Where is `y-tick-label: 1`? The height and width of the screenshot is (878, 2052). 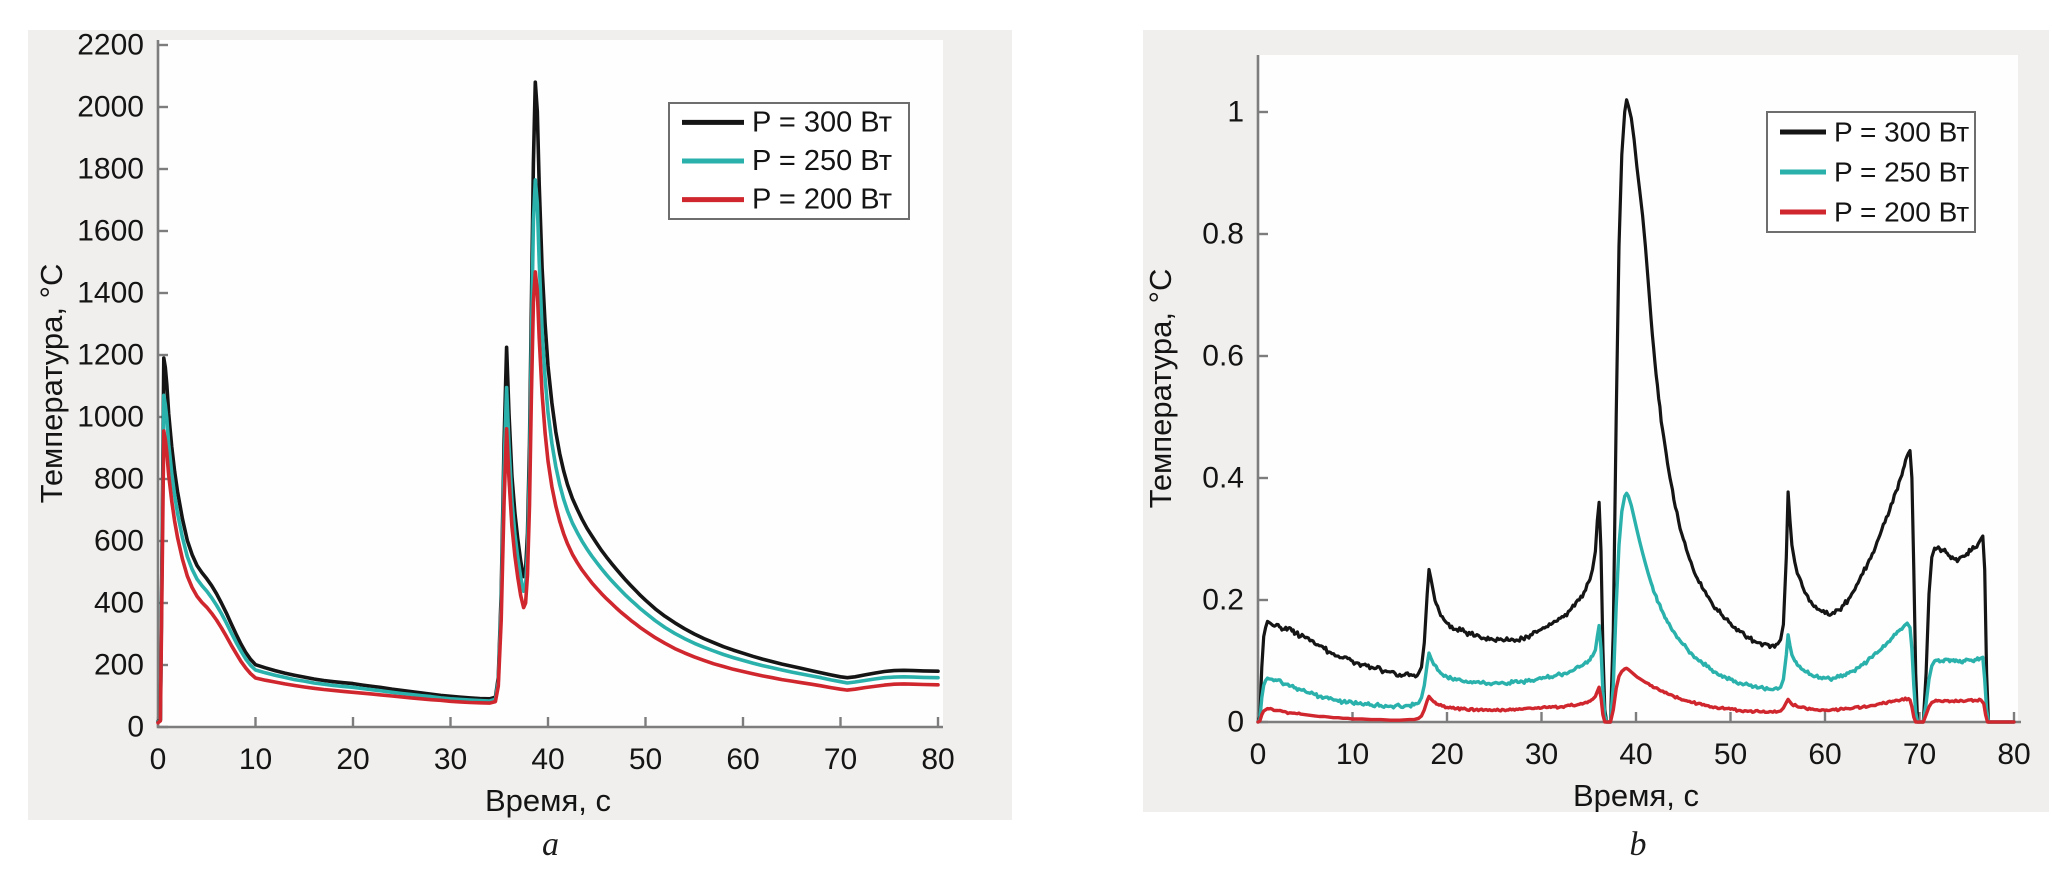 y-tick-label: 1 is located at coordinates (1235, 112).